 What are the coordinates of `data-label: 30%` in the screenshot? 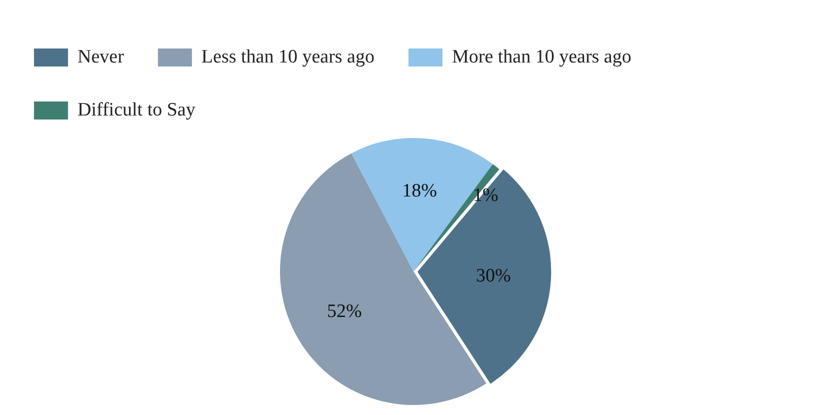 It's located at (494, 275).